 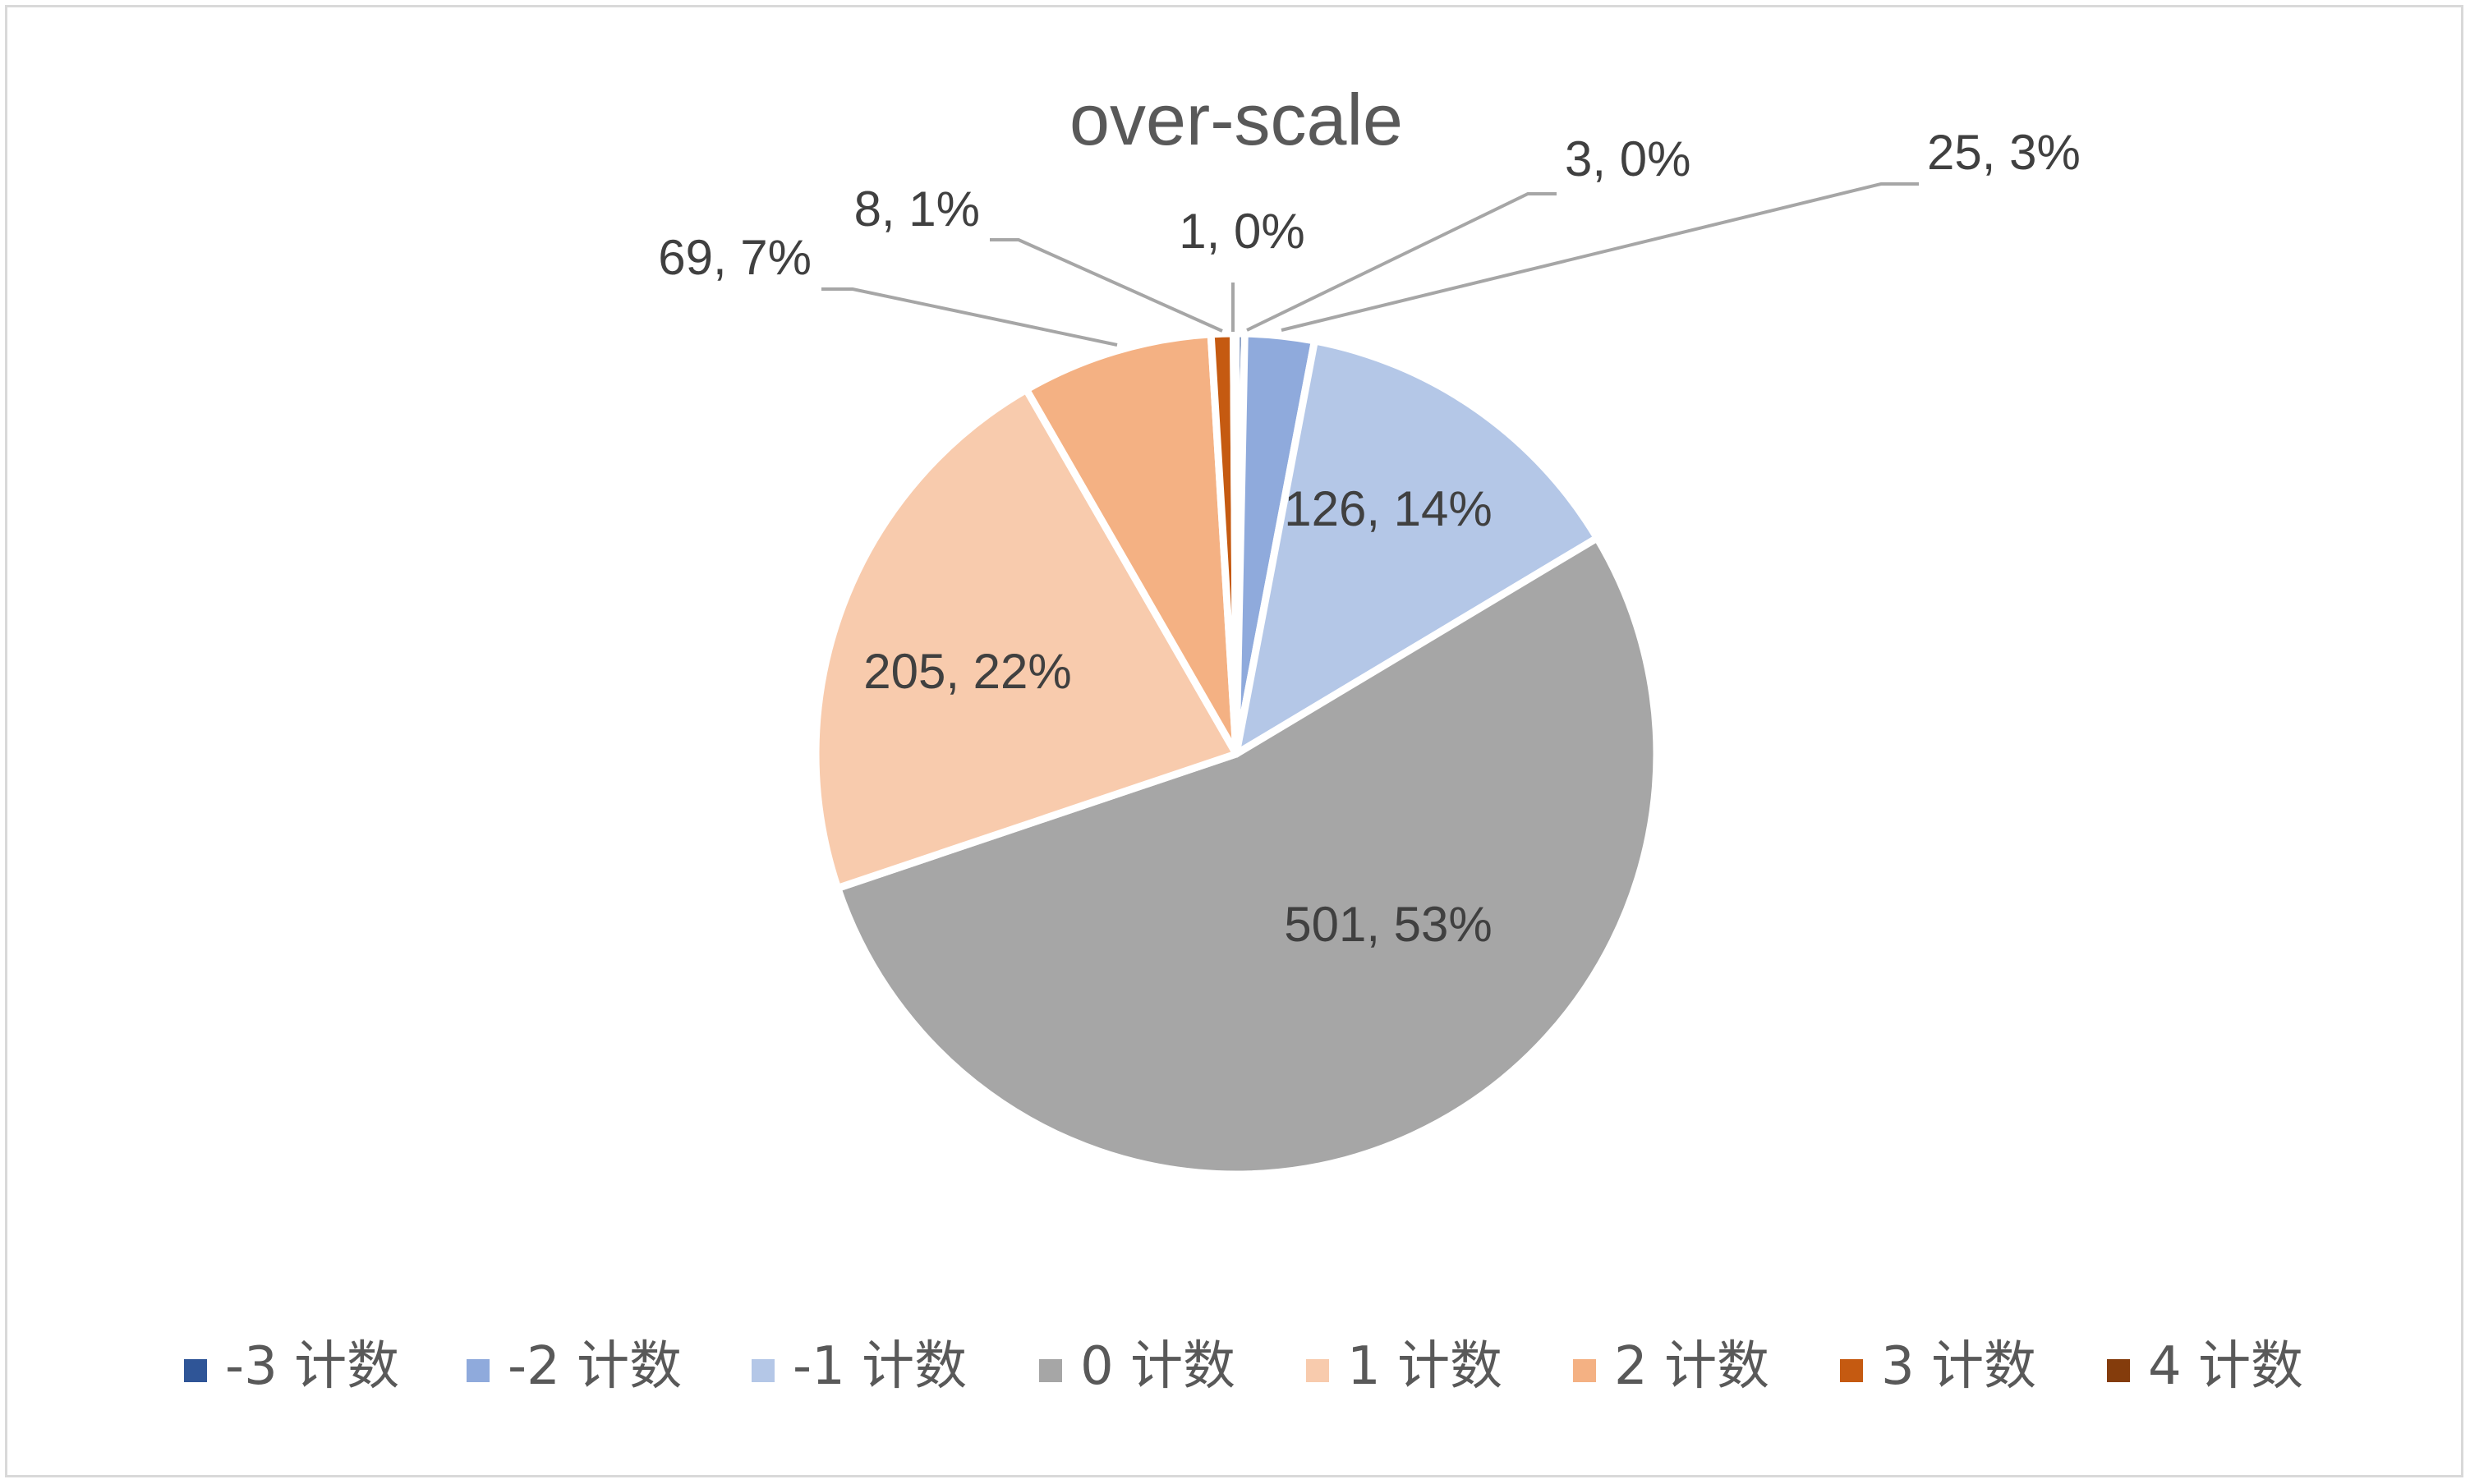 I want to click on legend-item-3: 3 计数, so click(x=1938, y=1367).